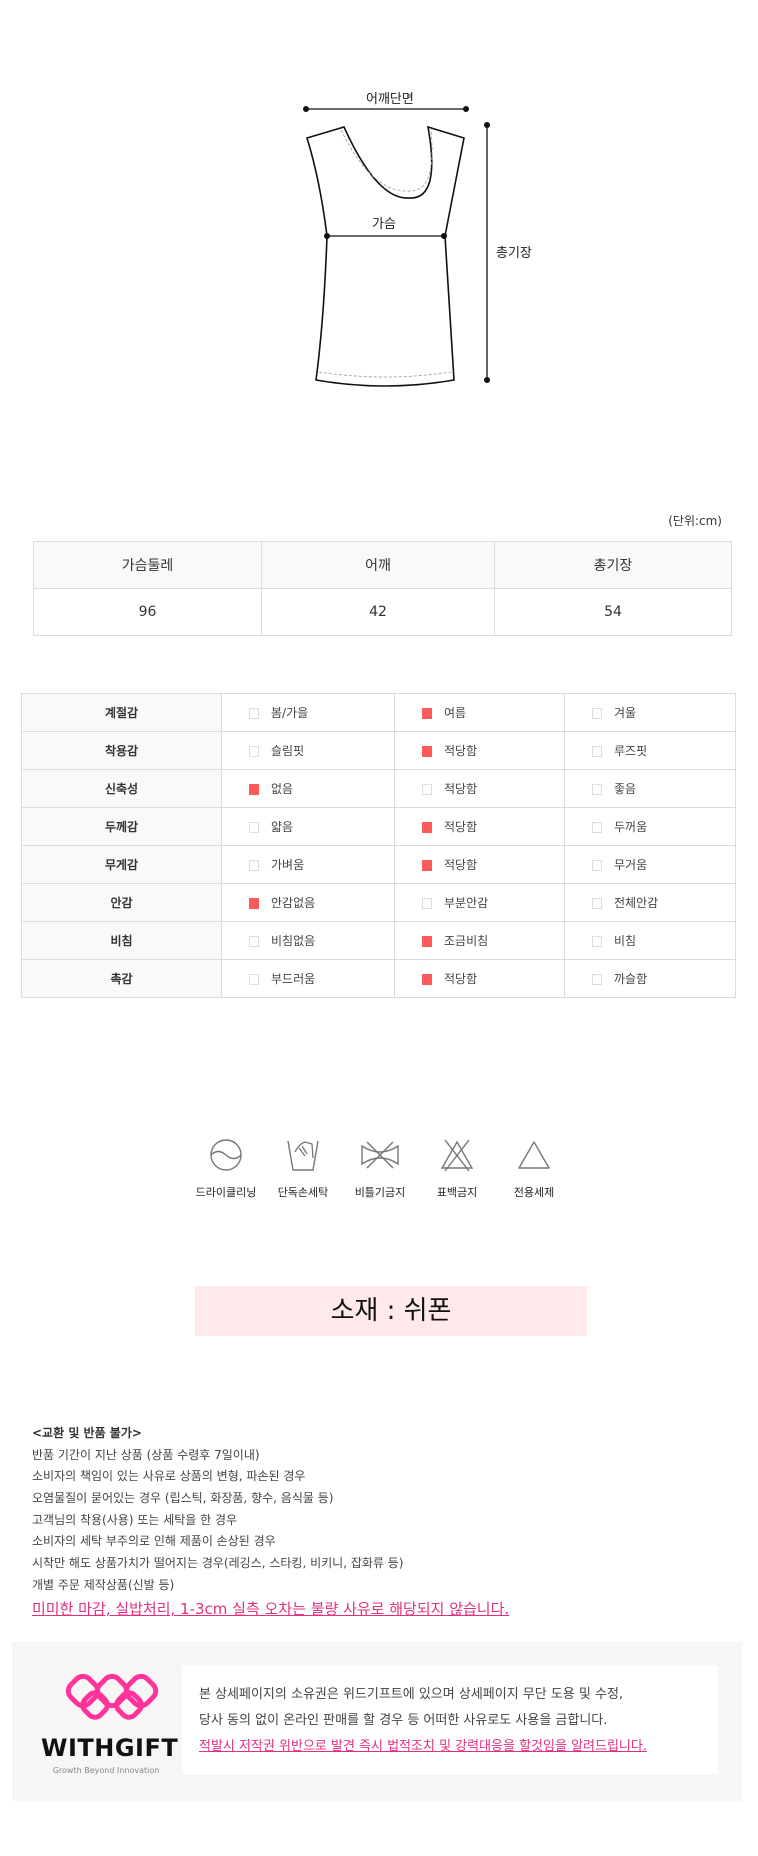  I want to click on spec-option: 없음, so click(308, 788).